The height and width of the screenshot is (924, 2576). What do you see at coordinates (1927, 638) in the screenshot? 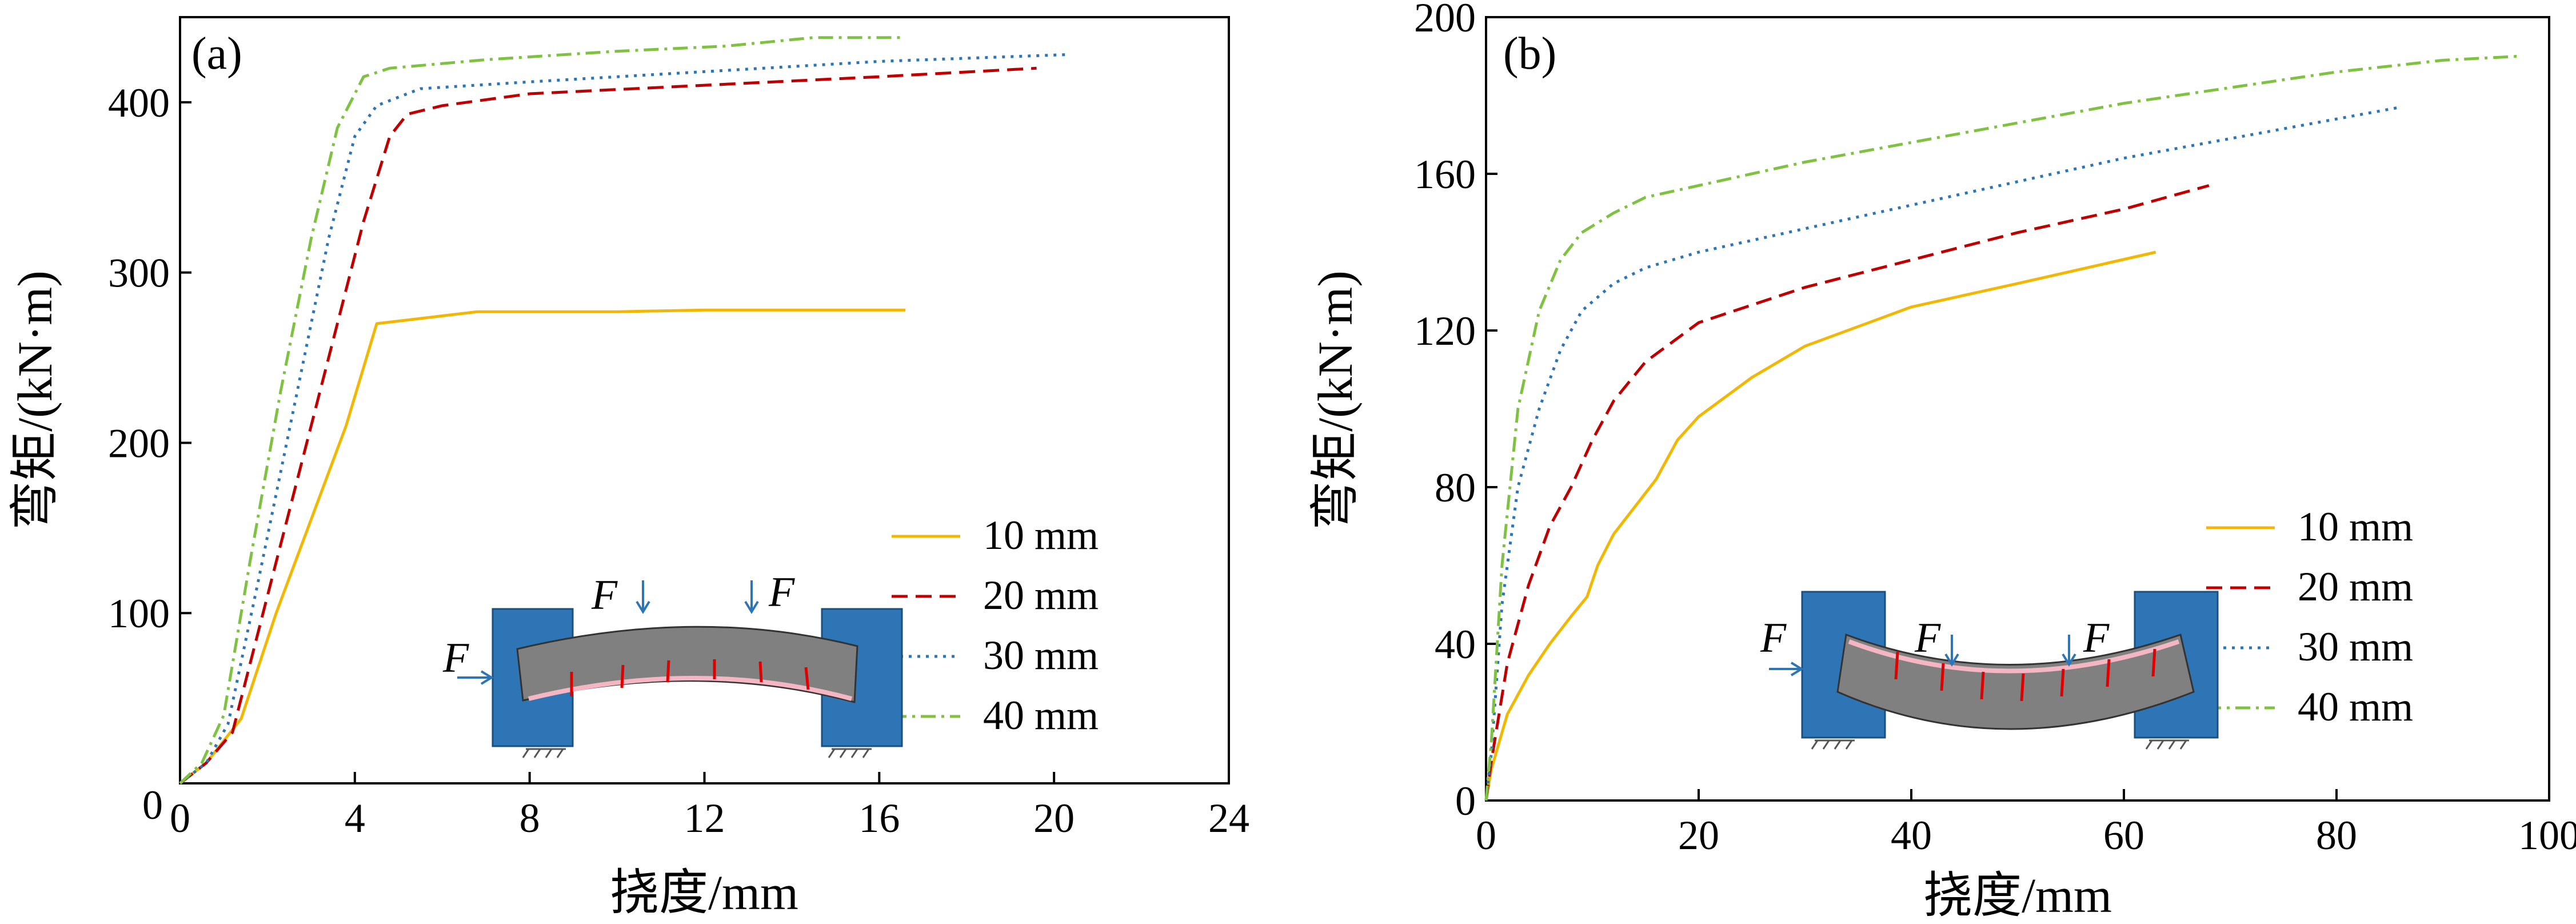
I see `inset-b-force-left: F` at bounding box center [1927, 638].